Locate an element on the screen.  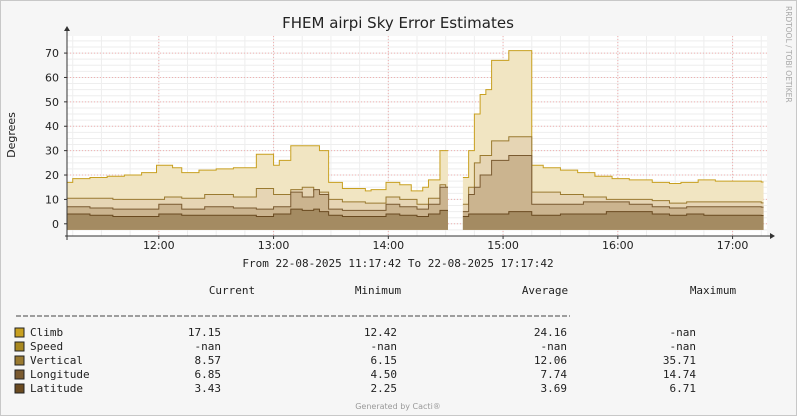
x-tick-label: 14:00 is located at coordinates (388, 245).